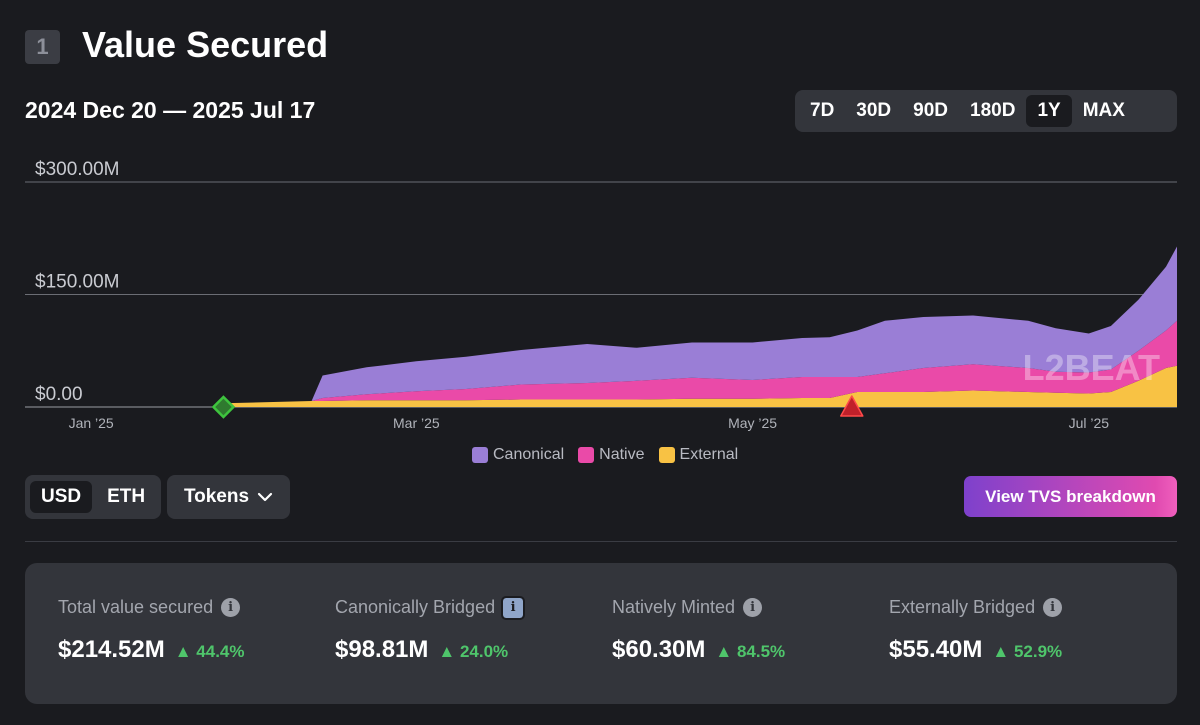 The height and width of the screenshot is (725, 1200). What do you see at coordinates (1027, 651) in the screenshot?
I see `stat-change: ▲ 52.9%` at bounding box center [1027, 651].